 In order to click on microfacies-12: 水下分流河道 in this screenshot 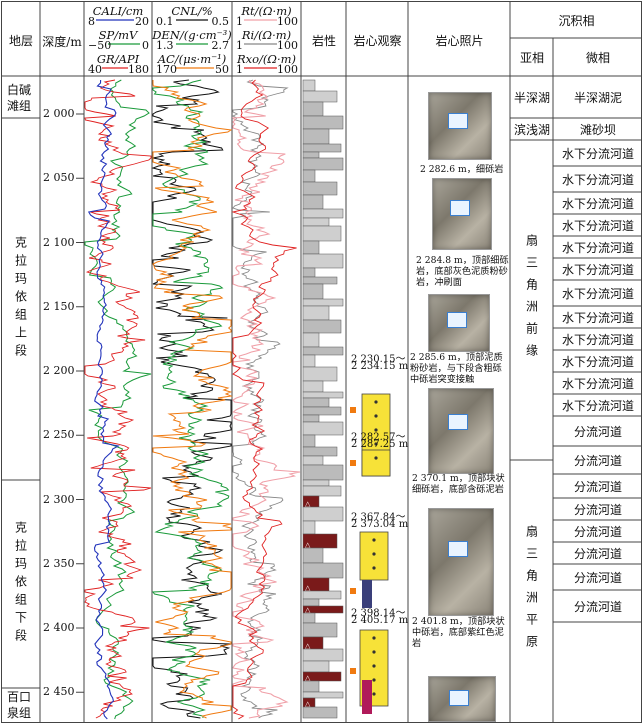, I will do `click(597, 383)`.